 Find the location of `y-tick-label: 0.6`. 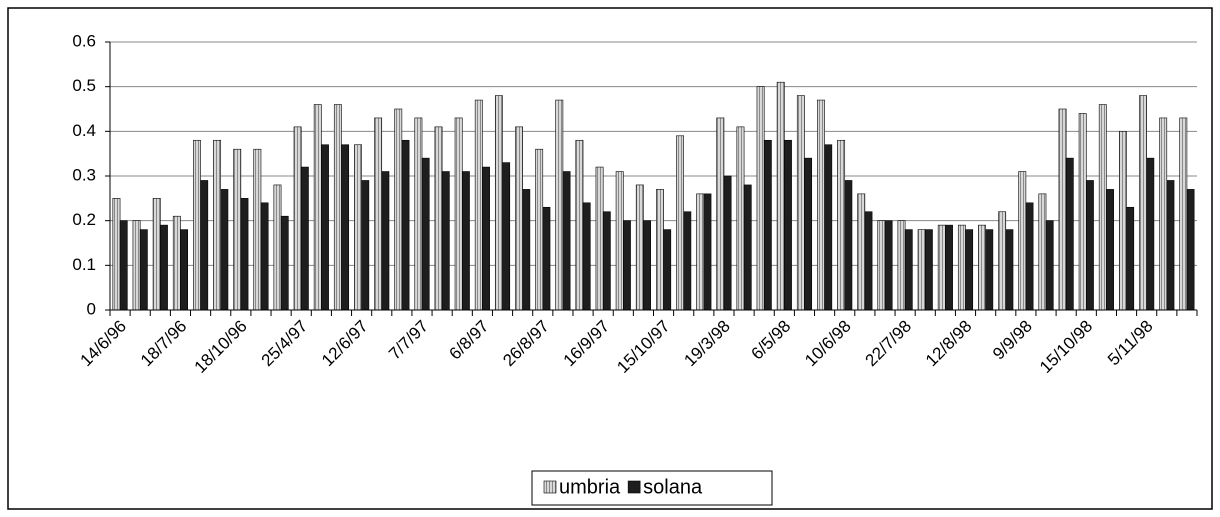

y-tick-label: 0.6 is located at coordinates (84, 40).